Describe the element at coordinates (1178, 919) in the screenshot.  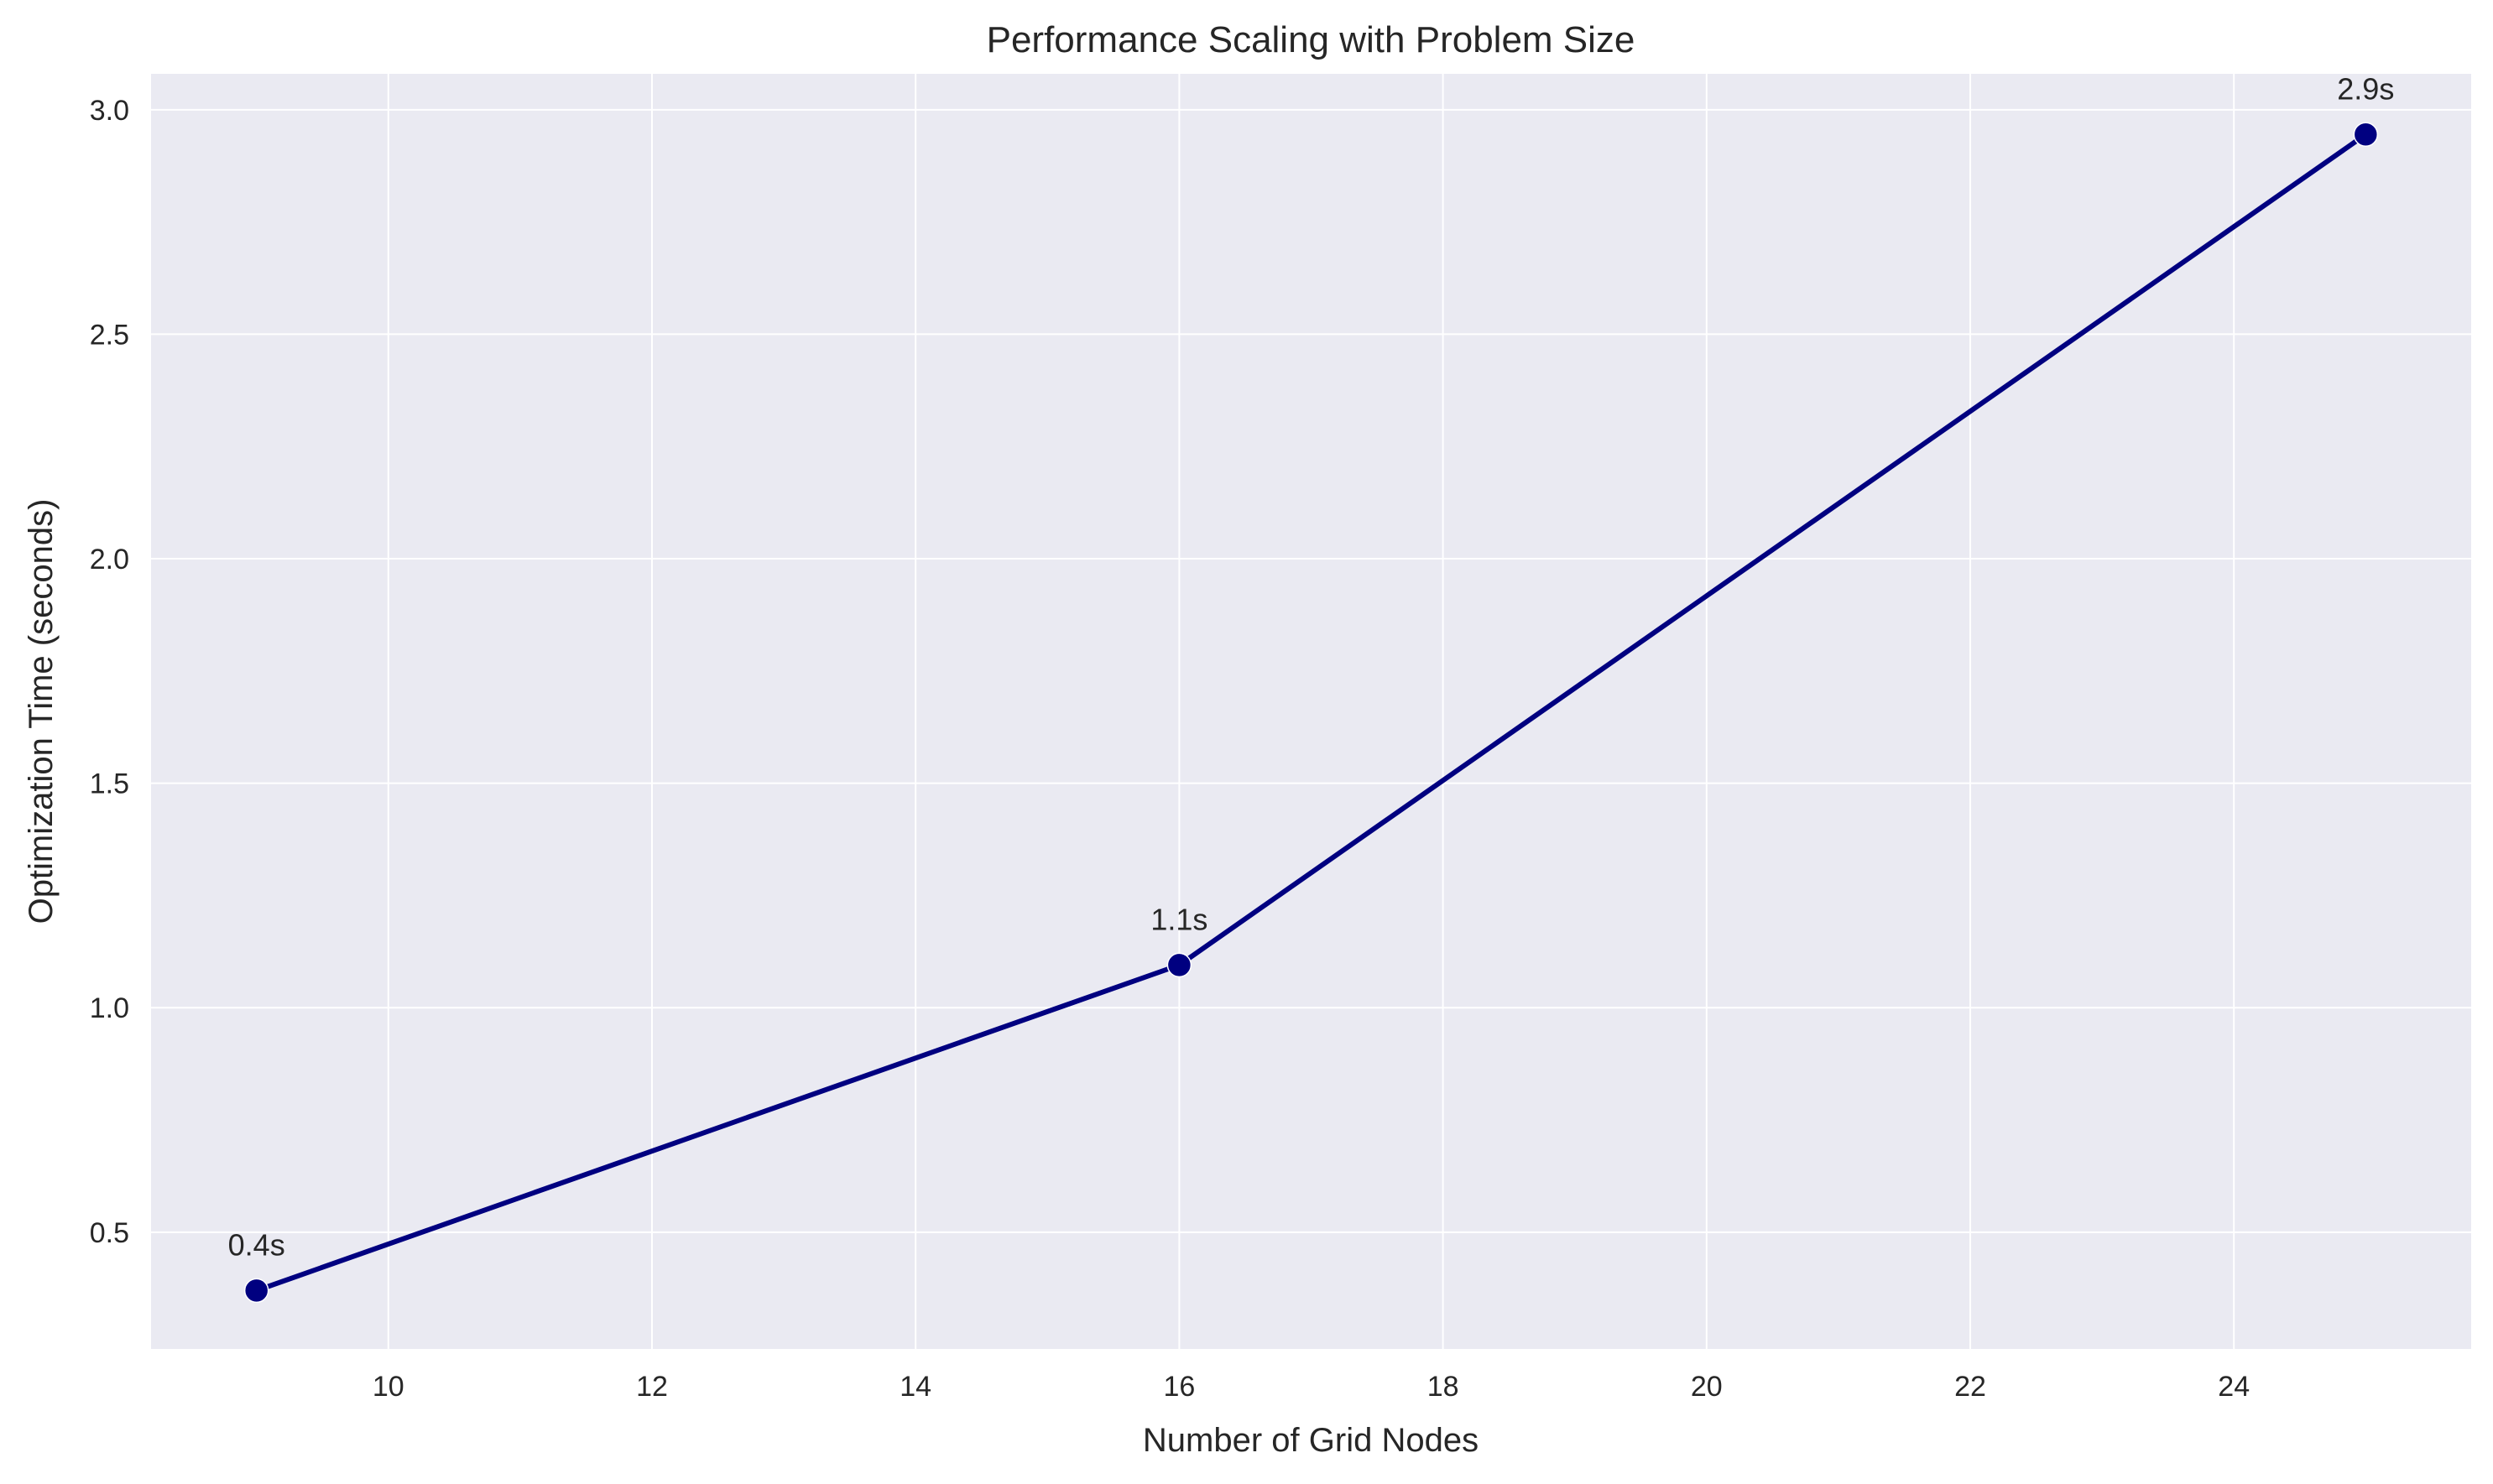
I see `data-label: 1.1s` at that location.